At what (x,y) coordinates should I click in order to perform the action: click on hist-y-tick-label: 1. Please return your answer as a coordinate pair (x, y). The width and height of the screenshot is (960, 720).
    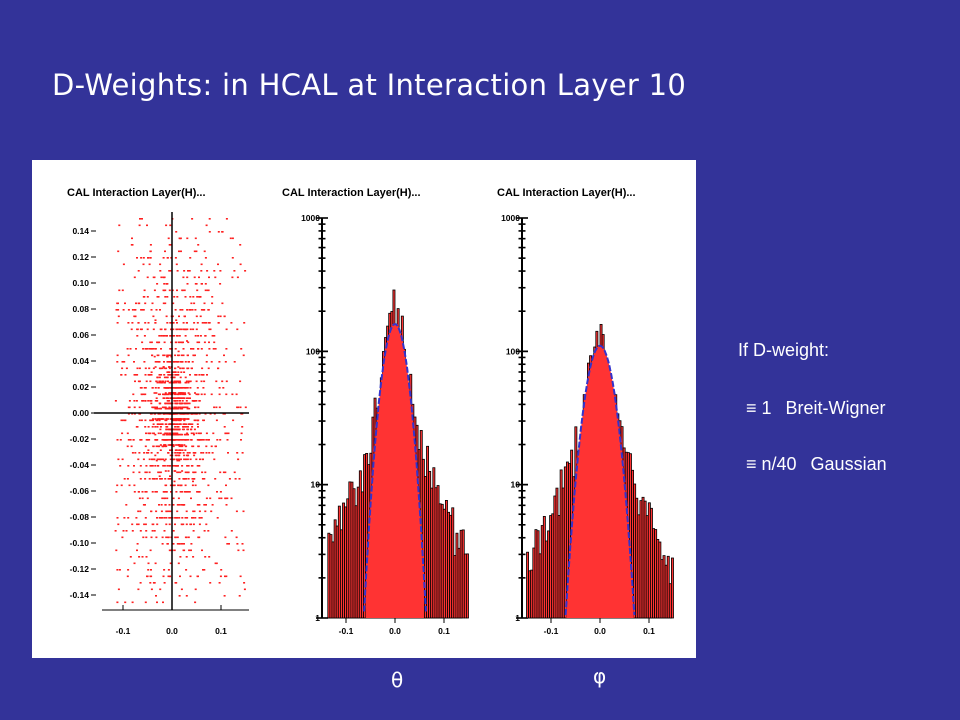
    Looking at the image, I should click on (317, 618).